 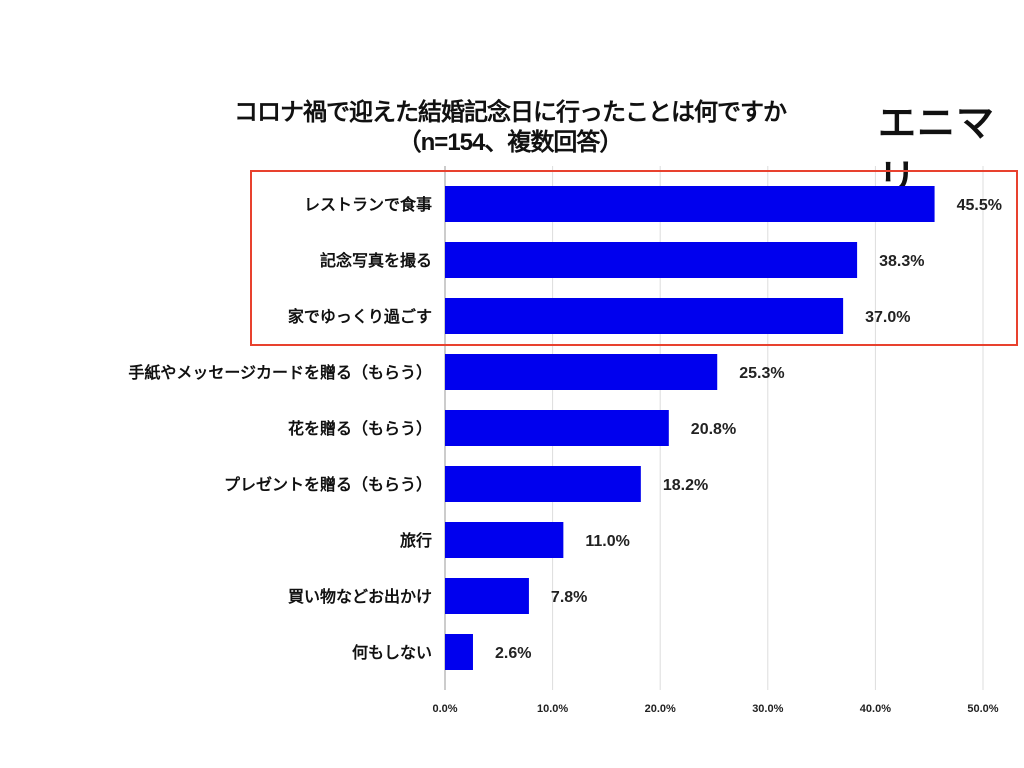 I want to click on data-label: 38.3%, so click(x=901, y=261).